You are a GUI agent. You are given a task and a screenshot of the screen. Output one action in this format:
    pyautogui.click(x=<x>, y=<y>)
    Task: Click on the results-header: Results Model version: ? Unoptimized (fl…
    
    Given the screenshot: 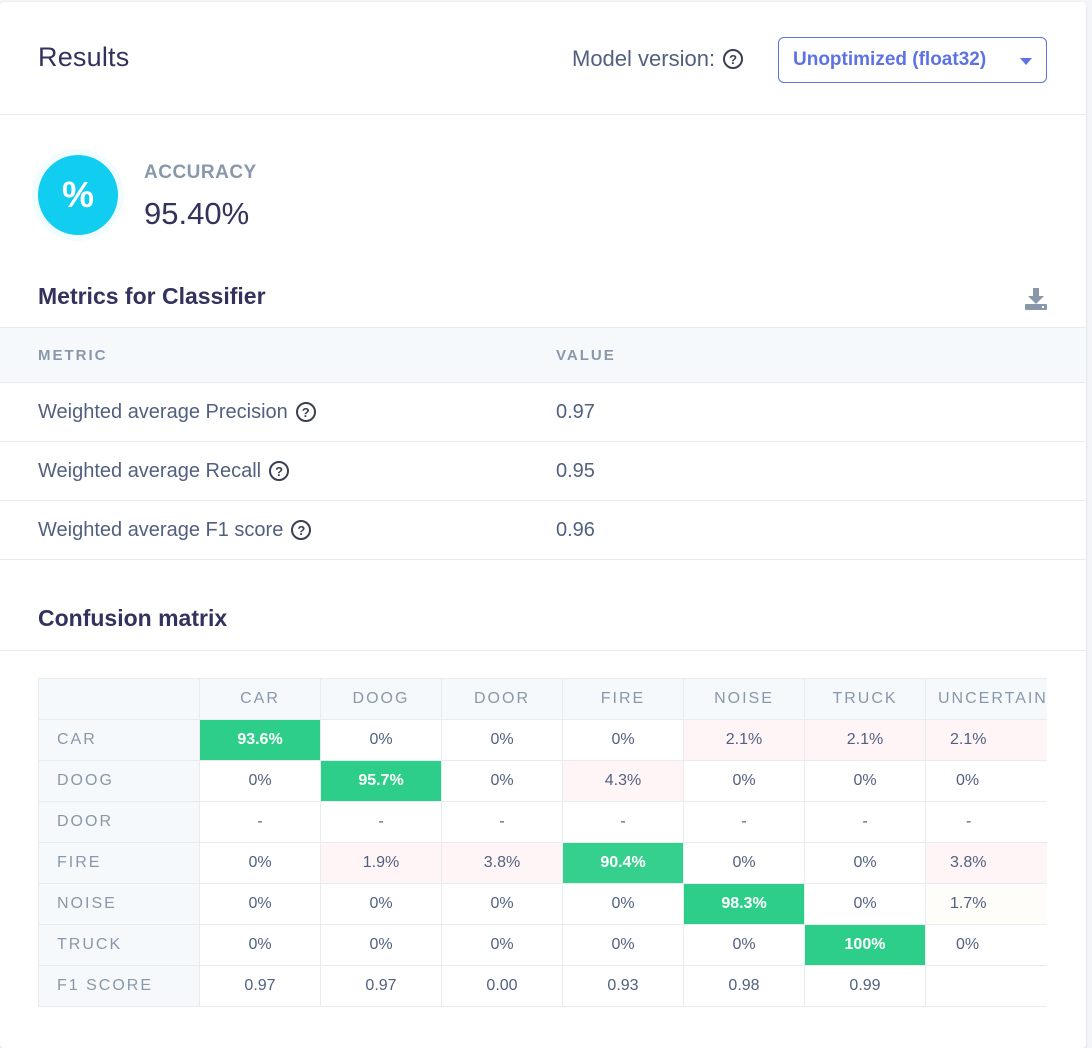 What is the action you would take?
    pyautogui.click(x=543, y=58)
    